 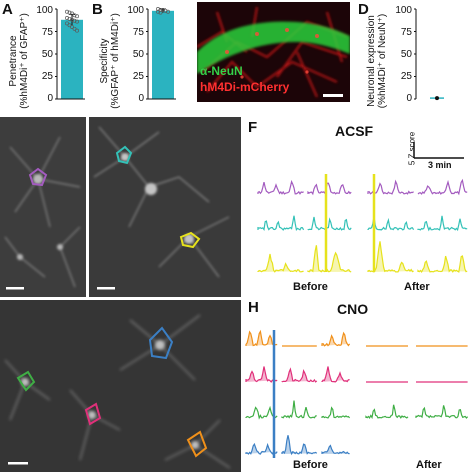 I want to click on panel-d-ylabel: Neuronal expression (%hM4Di⁺ of NeuN⁺), so click(x=377, y=61).